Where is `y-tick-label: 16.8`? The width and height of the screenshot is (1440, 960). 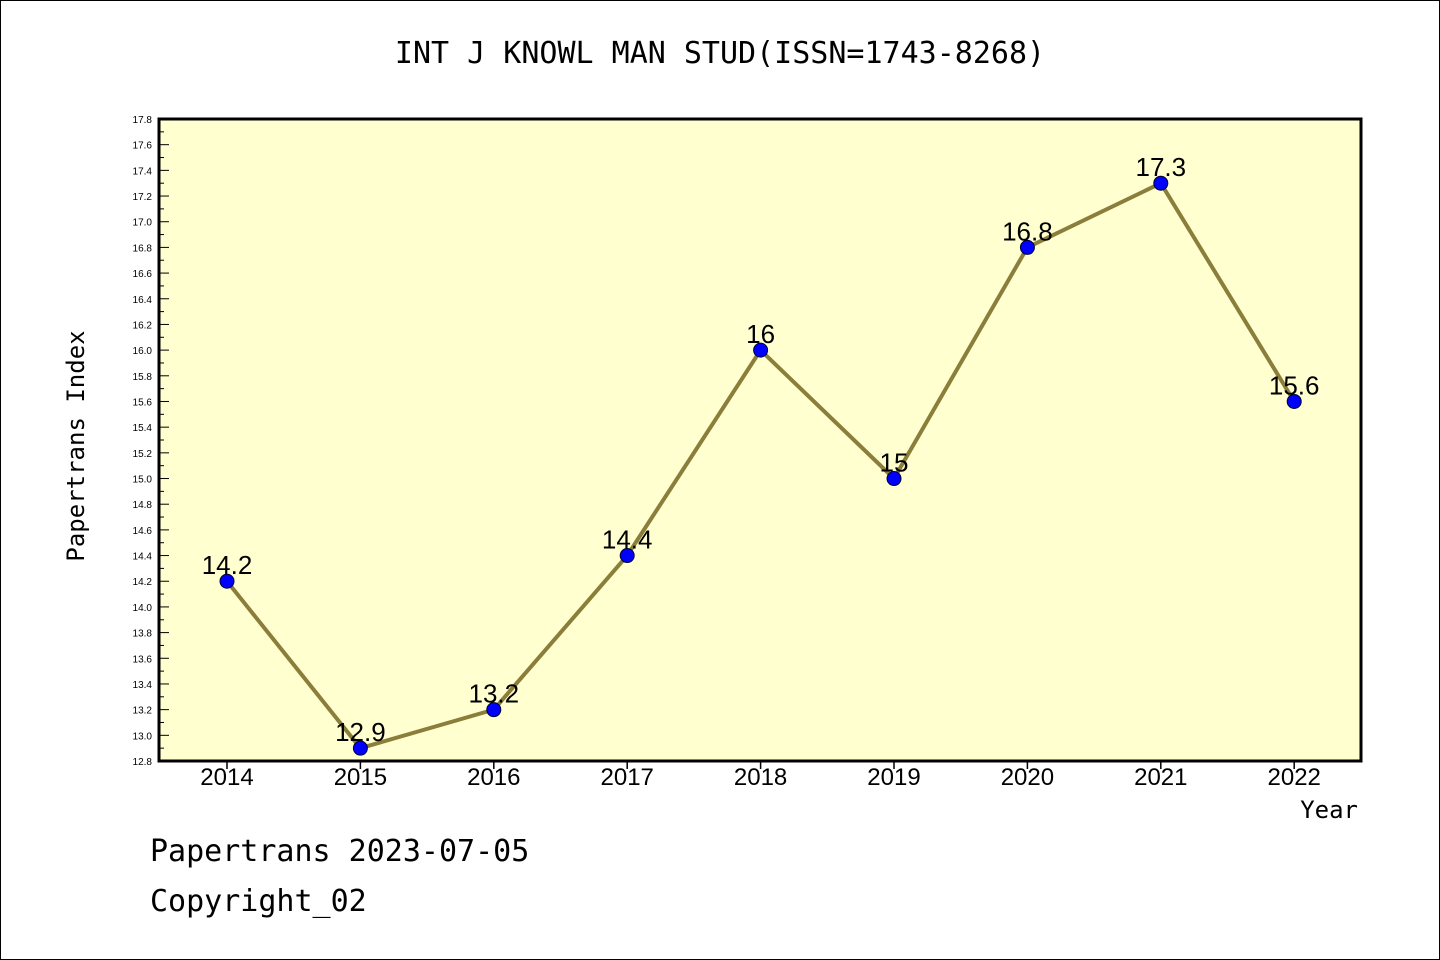
y-tick-label: 16.8 is located at coordinates (143, 248).